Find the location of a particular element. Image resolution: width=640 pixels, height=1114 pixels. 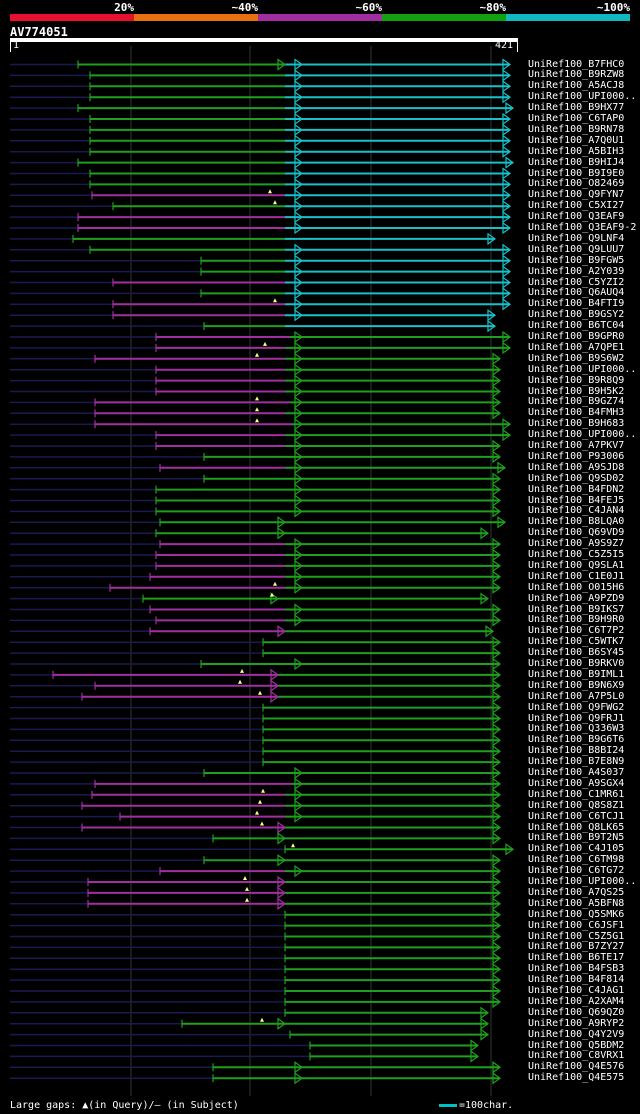

hit-label: UniRef100_A7QS25 is located at coordinates (576, 892).